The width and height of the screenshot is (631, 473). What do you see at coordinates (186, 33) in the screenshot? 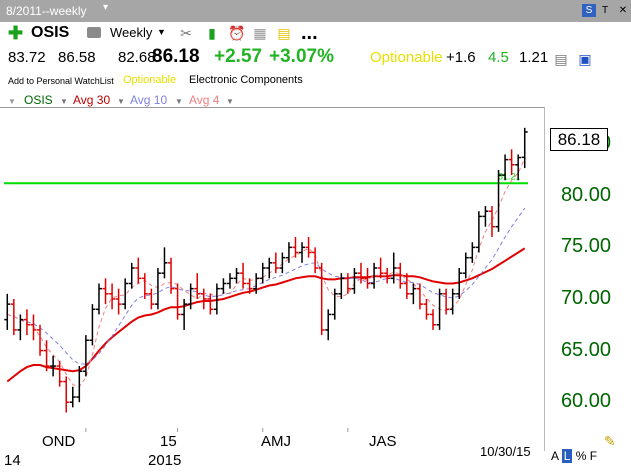
I see `tools-icon: ✂` at bounding box center [186, 33].